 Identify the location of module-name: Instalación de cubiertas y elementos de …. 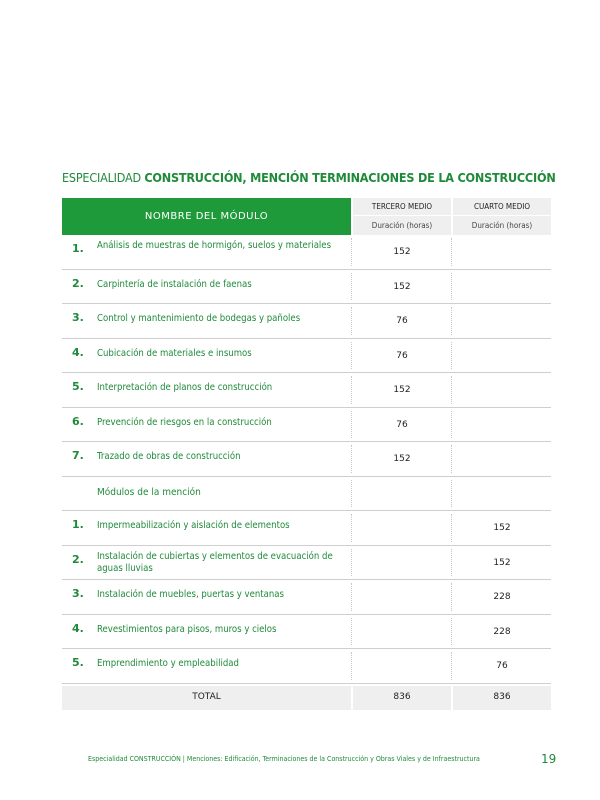
(215, 562).